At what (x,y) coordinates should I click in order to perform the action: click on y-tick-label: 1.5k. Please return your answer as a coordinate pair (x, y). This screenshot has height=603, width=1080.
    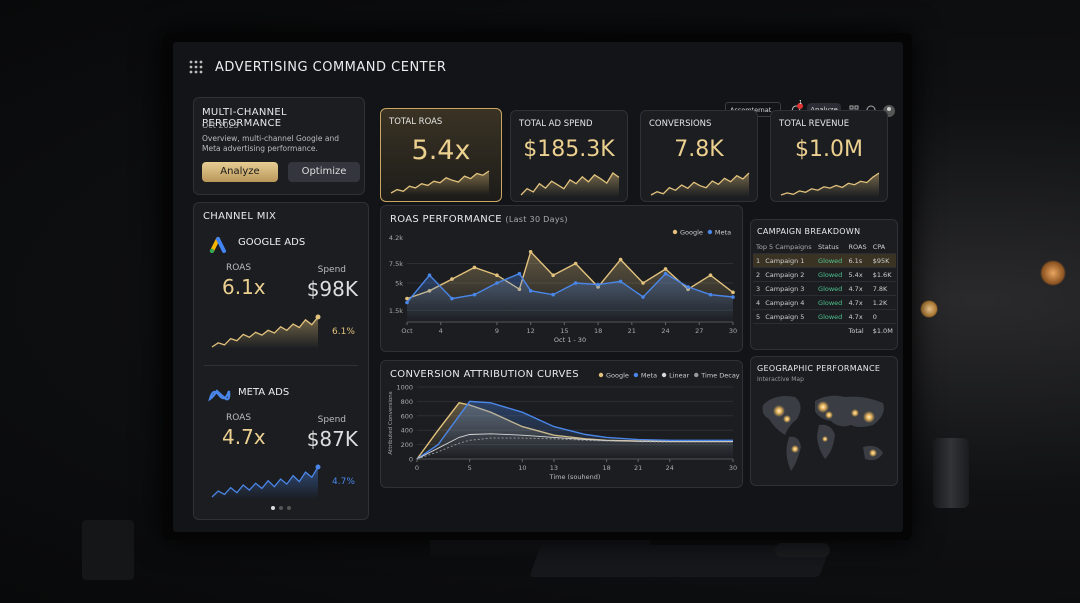
    Looking at the image, I should click on (396, 311).